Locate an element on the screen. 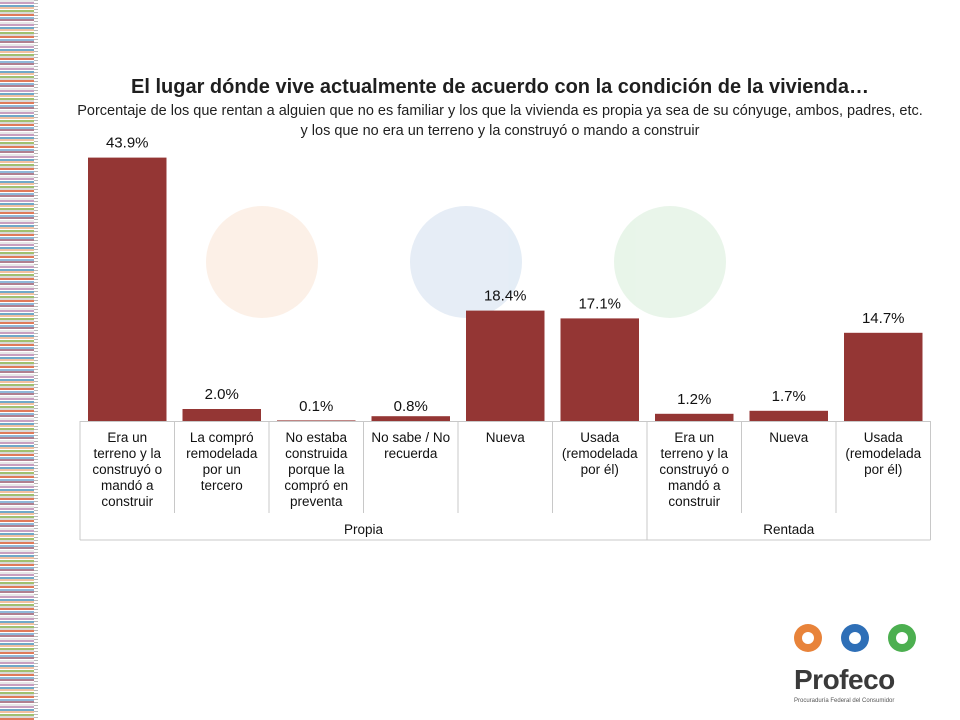  group-label-propia: Propia is located at coordinates (363, 529).